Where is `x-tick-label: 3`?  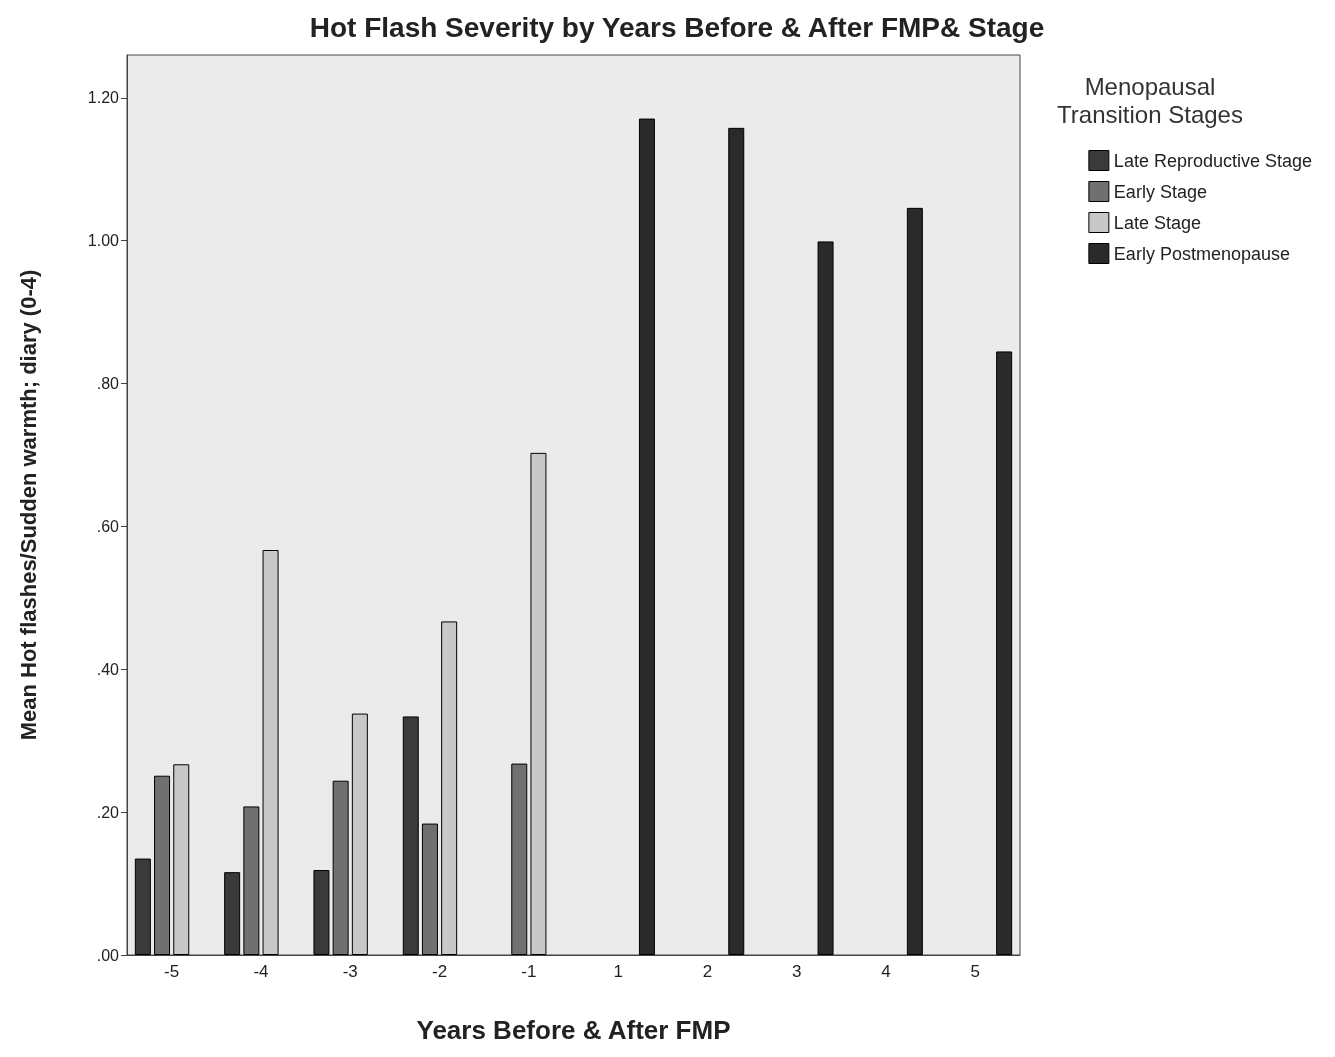 x-tick-label: 3 is located at coordinates (797, 971).